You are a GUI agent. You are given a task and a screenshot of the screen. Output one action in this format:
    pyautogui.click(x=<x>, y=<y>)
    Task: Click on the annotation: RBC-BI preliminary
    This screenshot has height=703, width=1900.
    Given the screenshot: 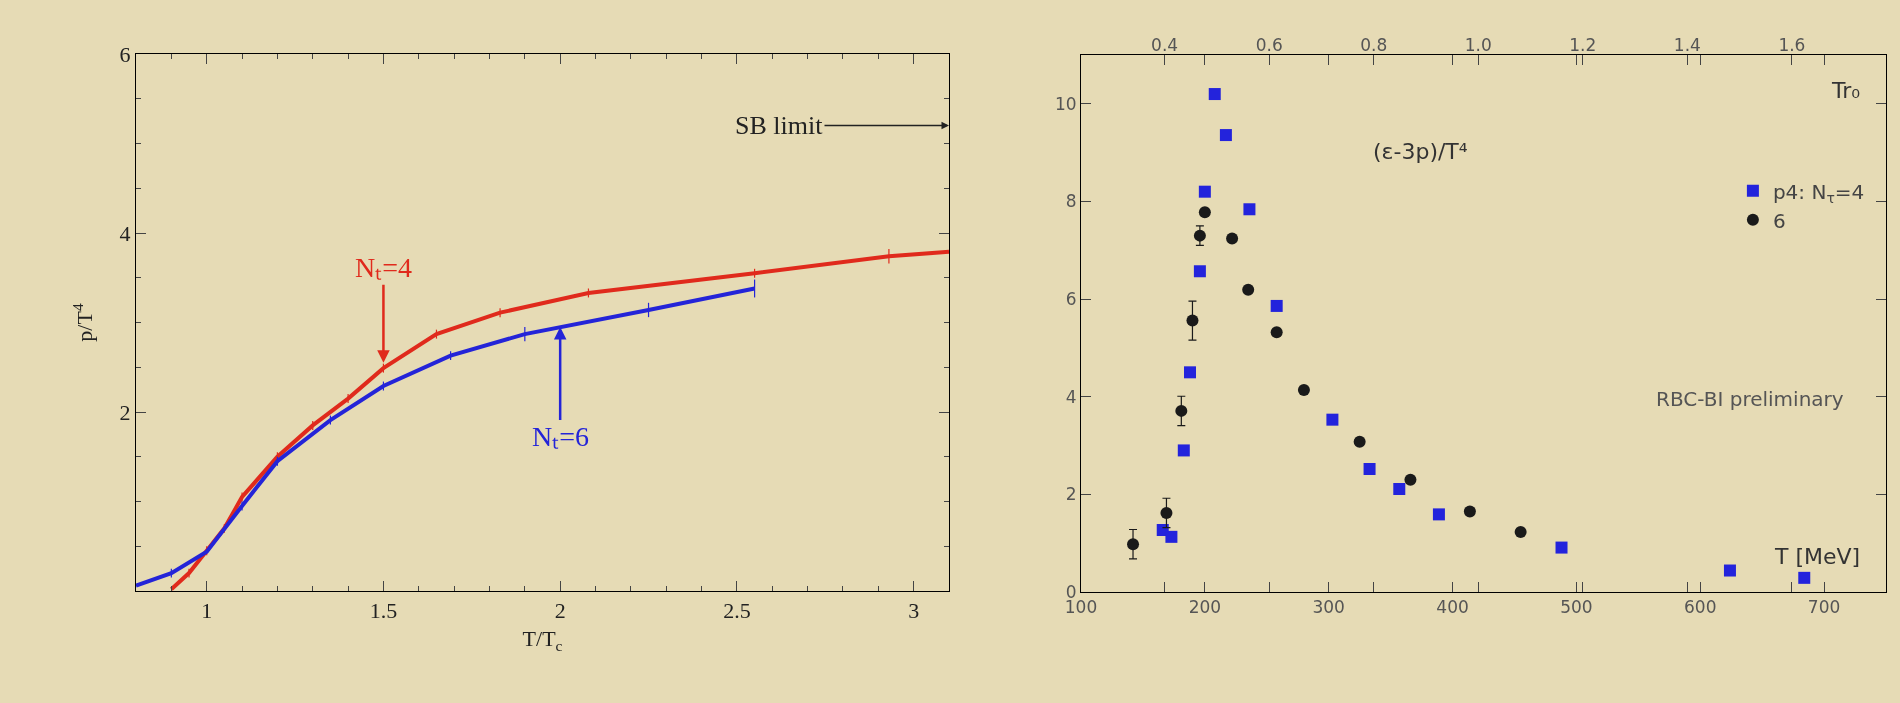 What is the action you would take?
    pyautogui.click(x=1750, y=399)
    